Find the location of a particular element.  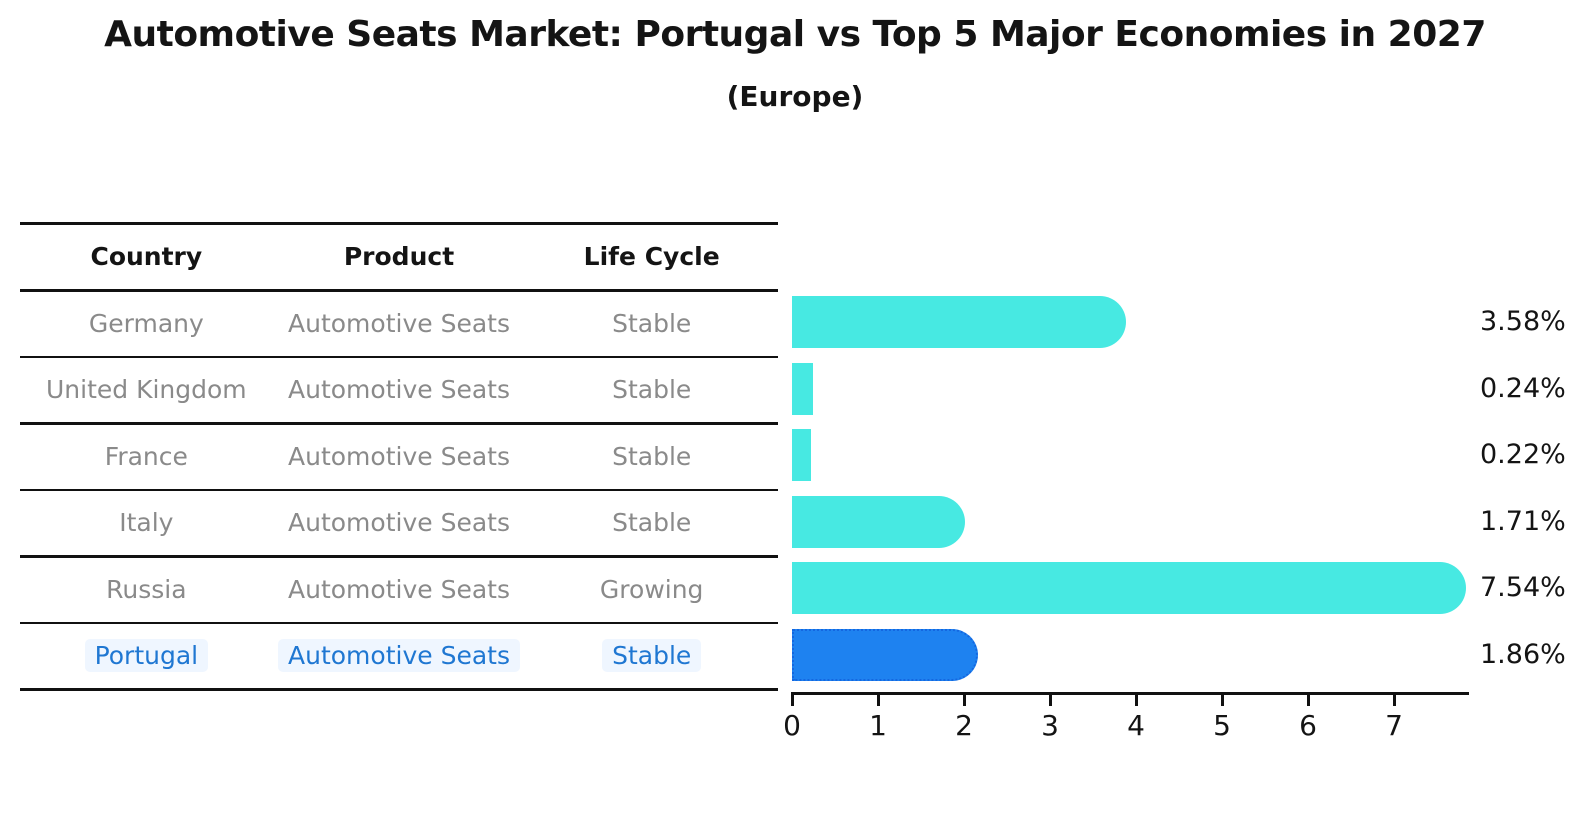

table-header-product: Product is located at coordinates (399, 256).